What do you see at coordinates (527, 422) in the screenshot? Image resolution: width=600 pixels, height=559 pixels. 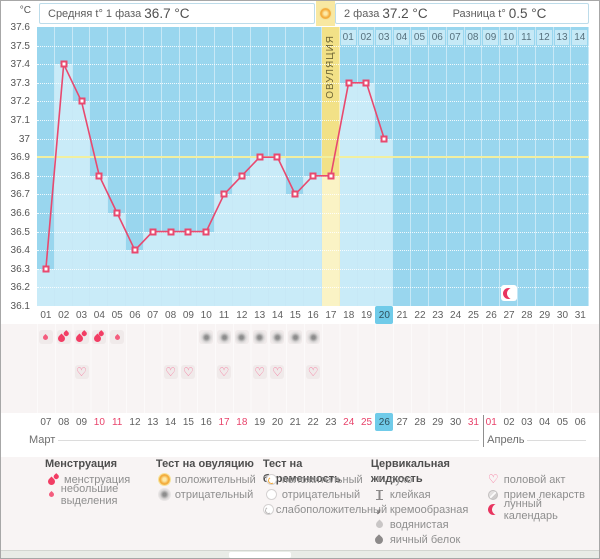 I see `calendar-date-cell: 03` at bounding box center [527, 422].